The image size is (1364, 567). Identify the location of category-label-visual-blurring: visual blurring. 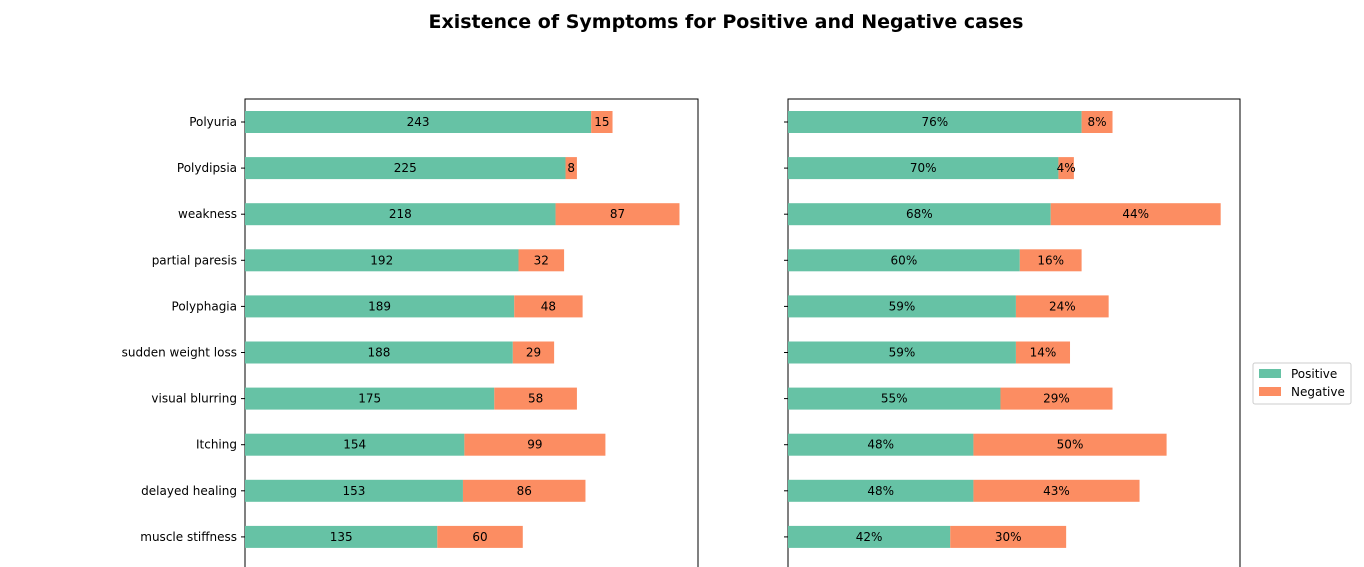
(194, 399).